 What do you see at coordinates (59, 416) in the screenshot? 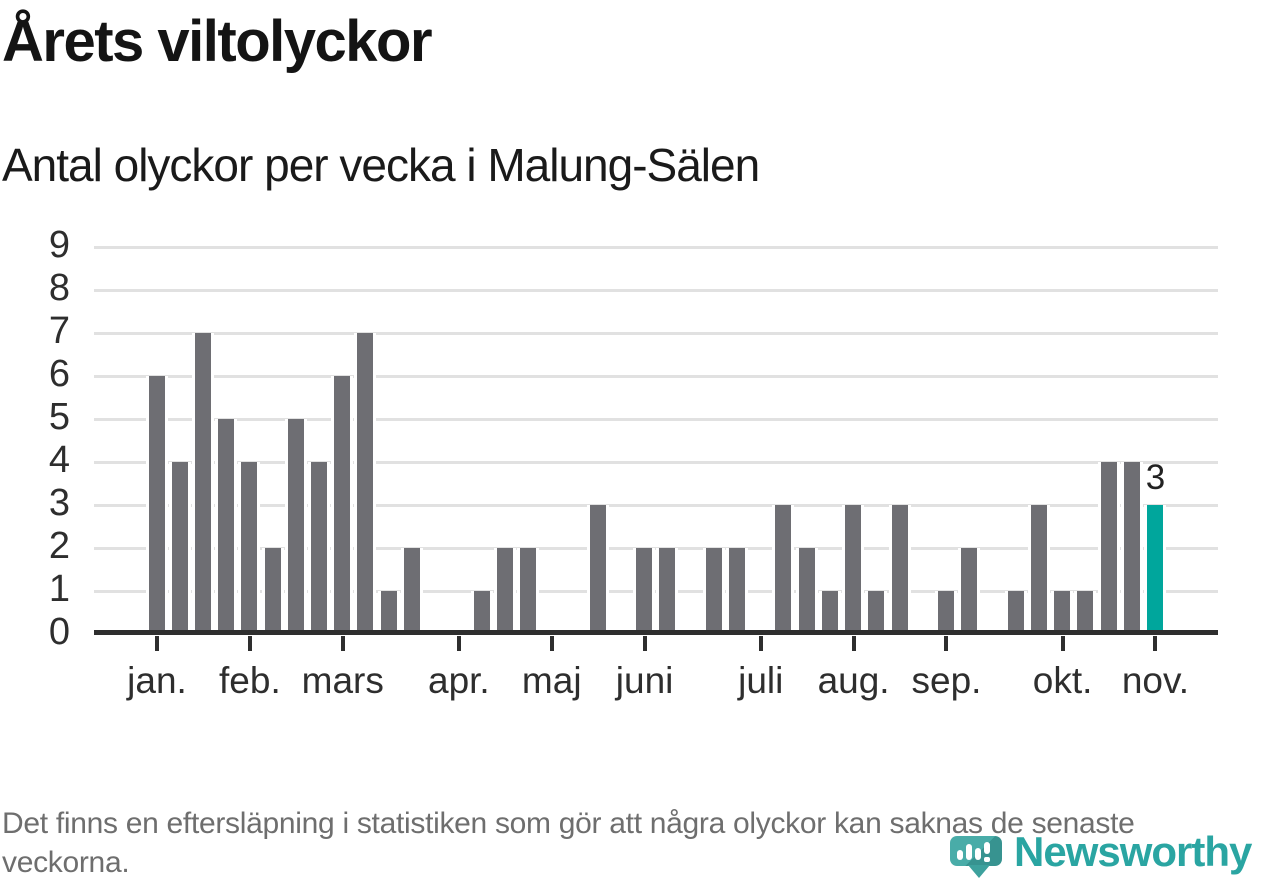
I see `y-axis-label-5: 5` at bounding box center [59, 416].